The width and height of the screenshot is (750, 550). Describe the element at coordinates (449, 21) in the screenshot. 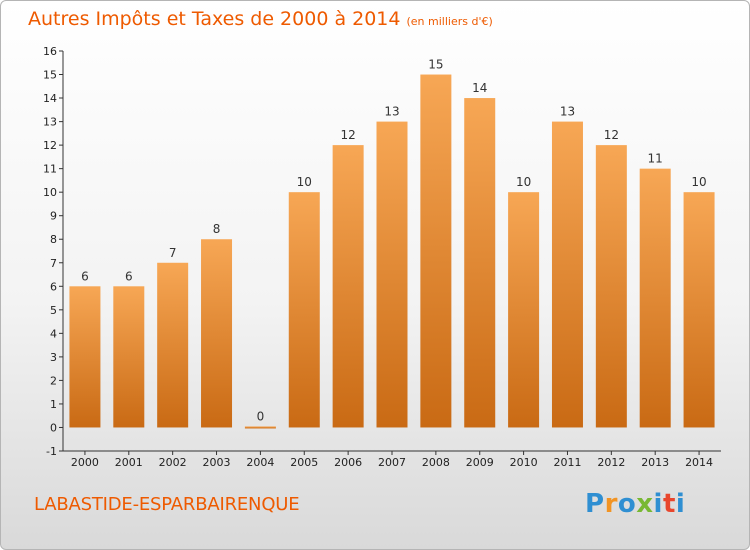

I see `chart-subtitle: (en milliers d'€)` at that location.